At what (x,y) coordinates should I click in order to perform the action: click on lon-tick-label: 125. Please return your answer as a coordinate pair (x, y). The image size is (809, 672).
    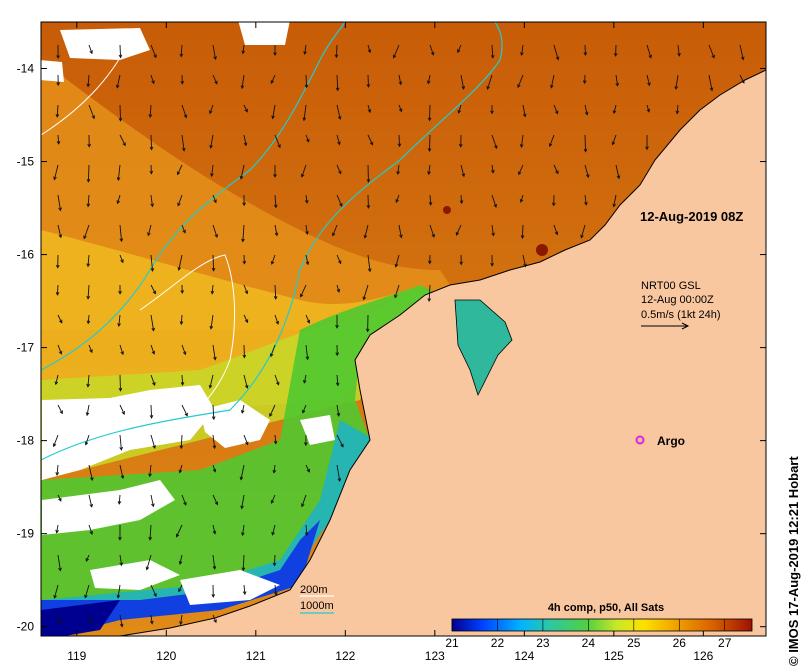
    Looking at the image, I should click on (614, 656).